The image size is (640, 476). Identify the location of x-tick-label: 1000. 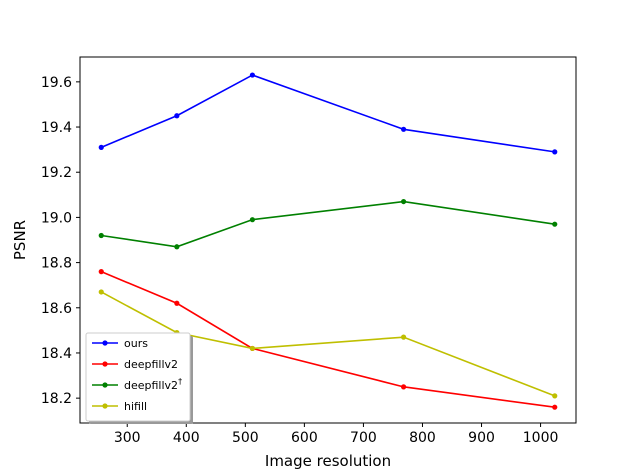
(541, 438).